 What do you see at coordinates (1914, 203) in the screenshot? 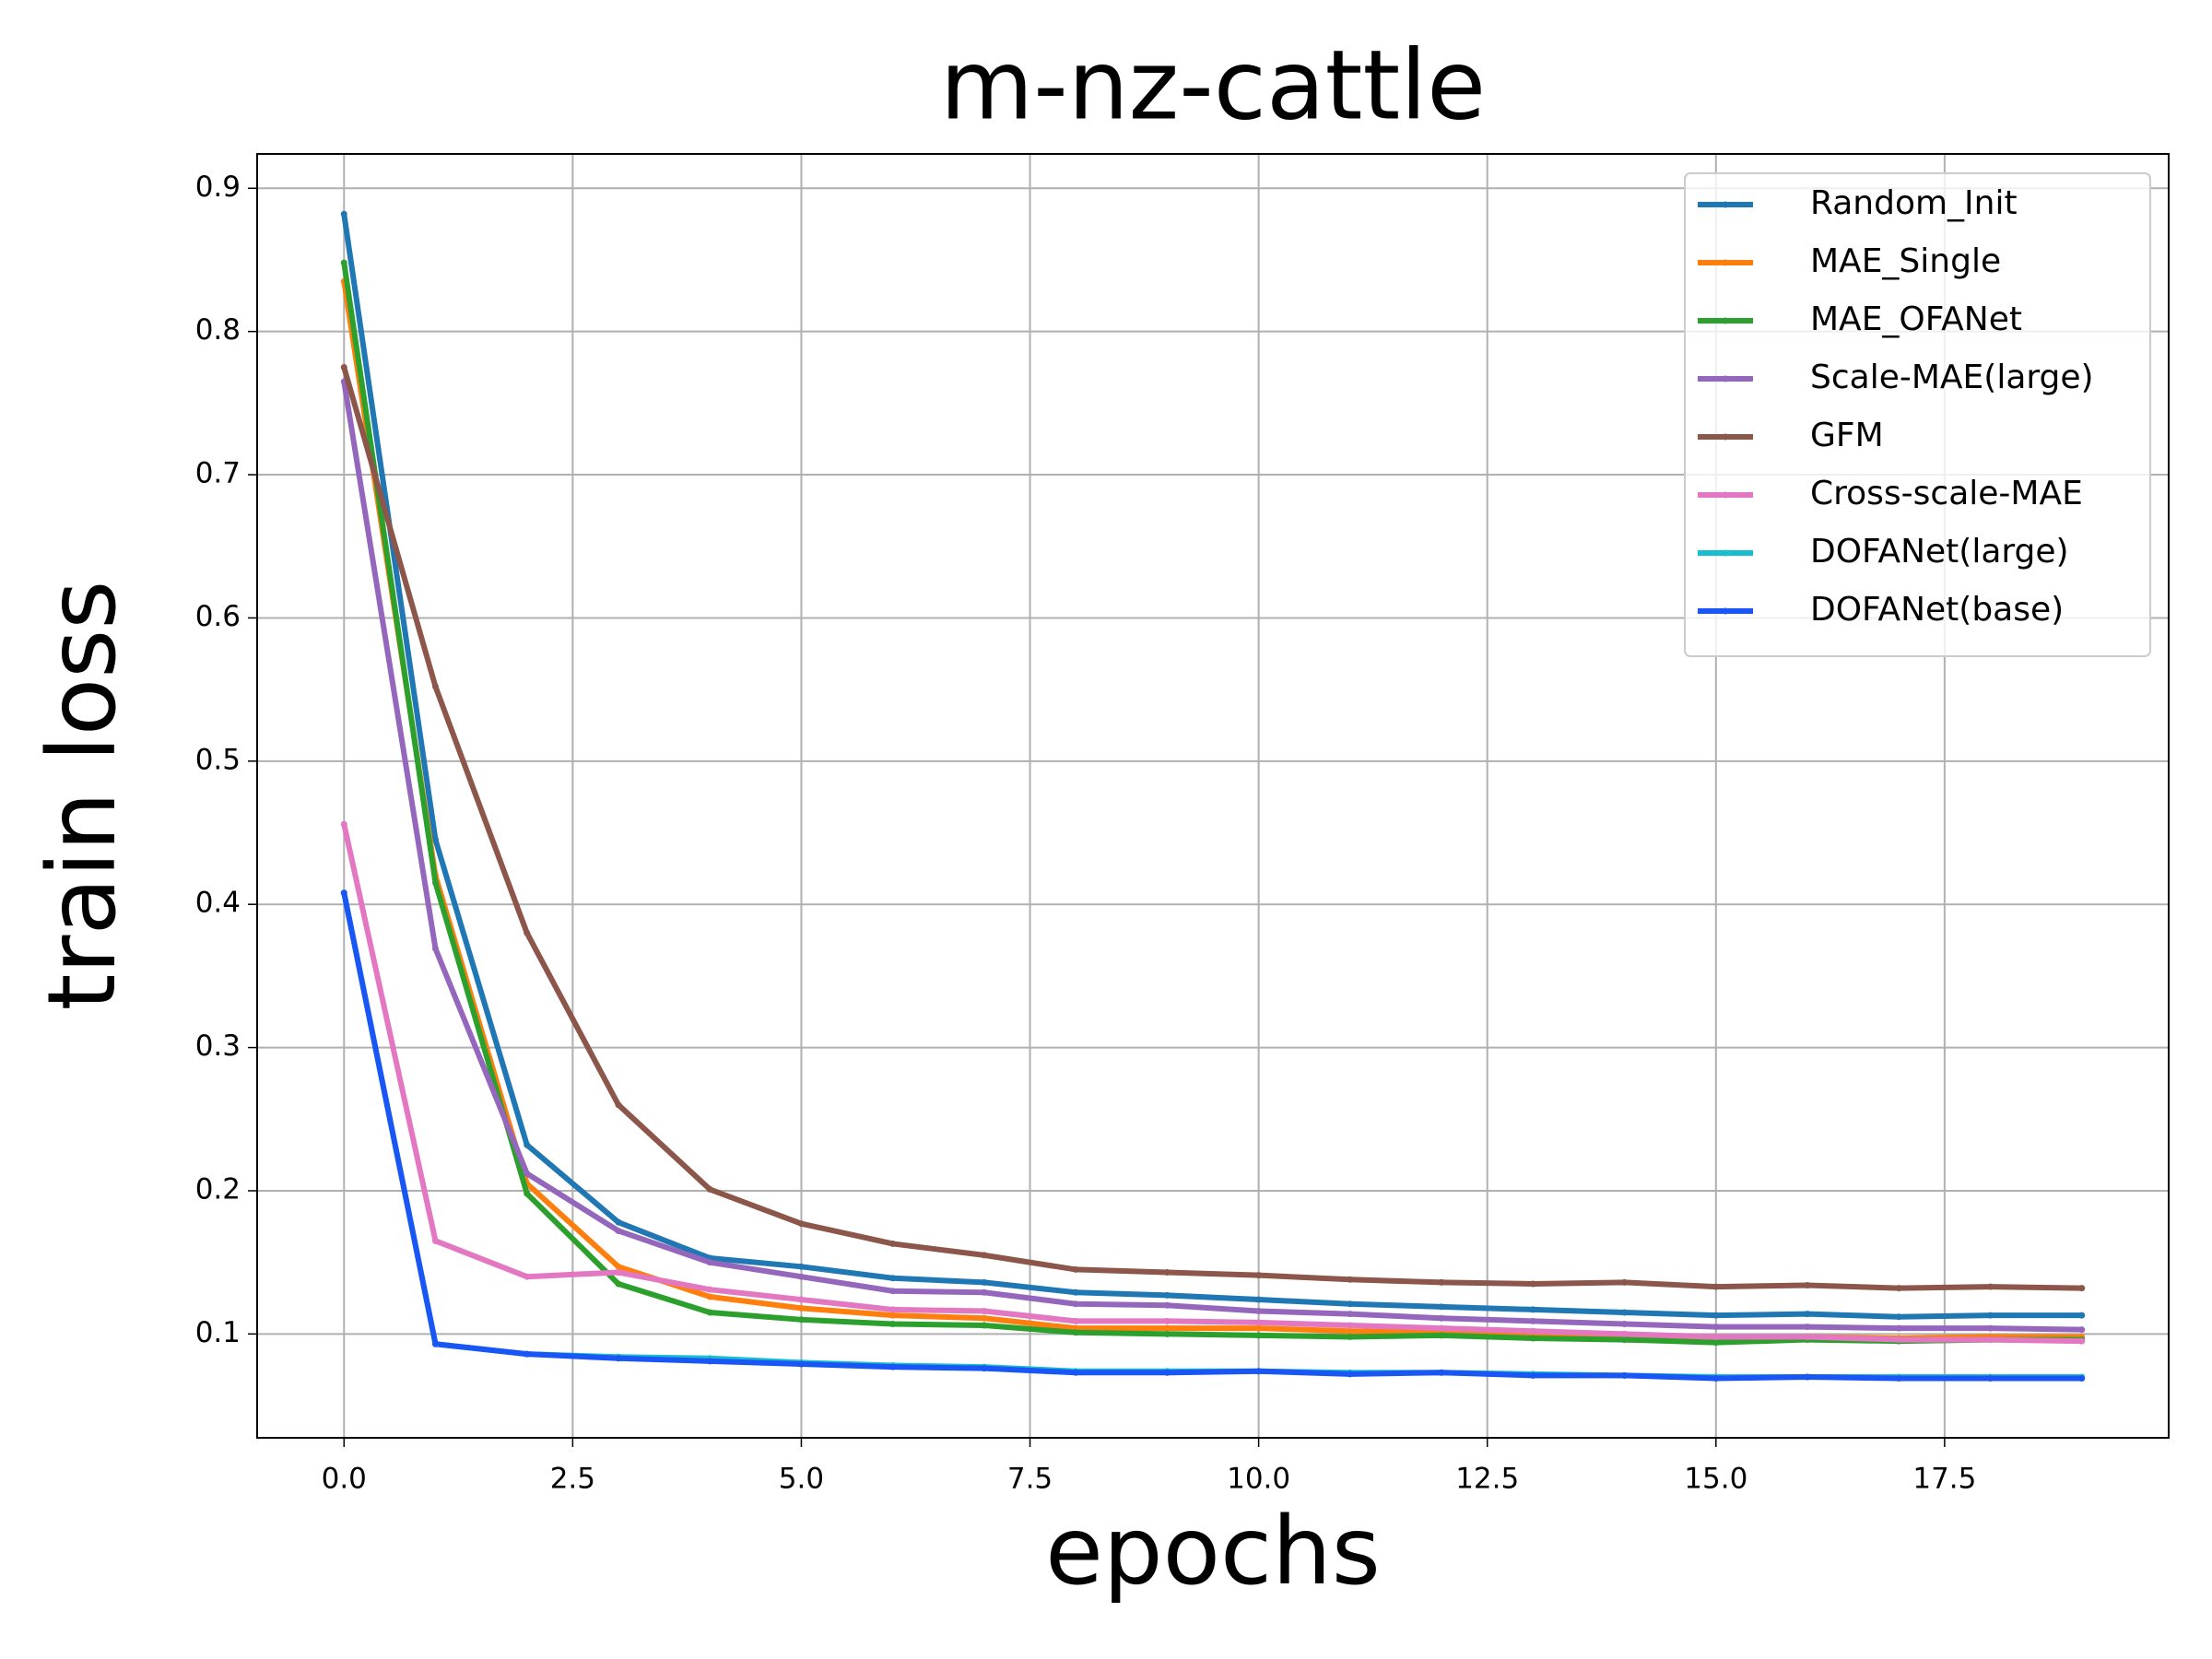
I see `legend-label: Random_Init` at bounding box center [1914, 203].